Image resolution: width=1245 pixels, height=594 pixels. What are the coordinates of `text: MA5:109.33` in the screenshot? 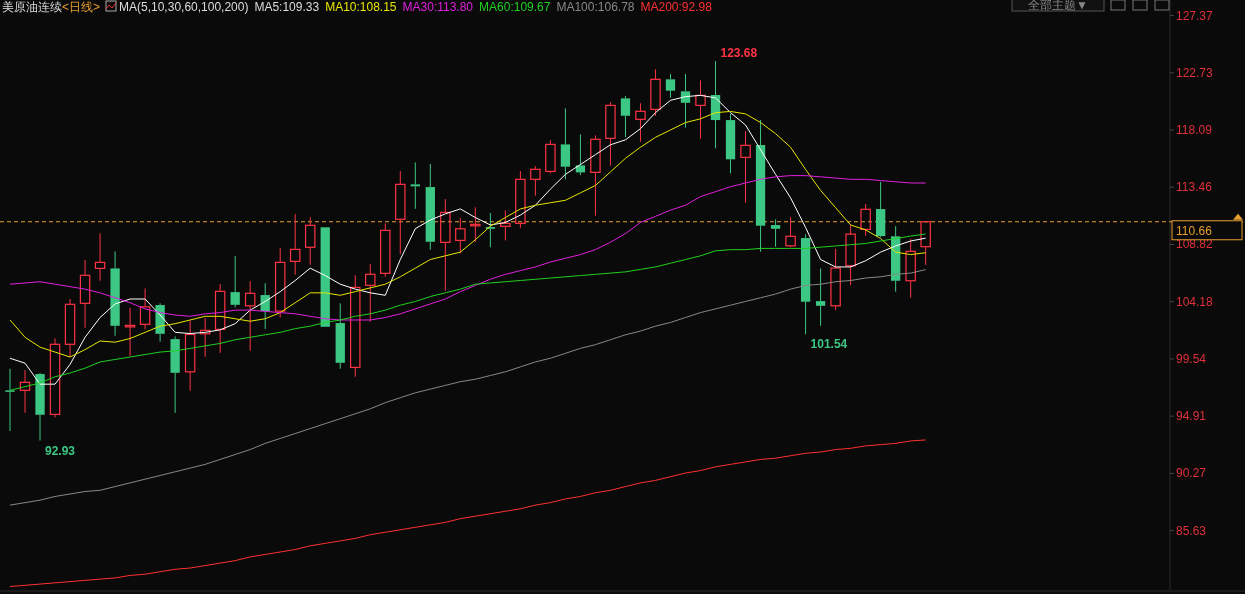 It's located at (287, 7).